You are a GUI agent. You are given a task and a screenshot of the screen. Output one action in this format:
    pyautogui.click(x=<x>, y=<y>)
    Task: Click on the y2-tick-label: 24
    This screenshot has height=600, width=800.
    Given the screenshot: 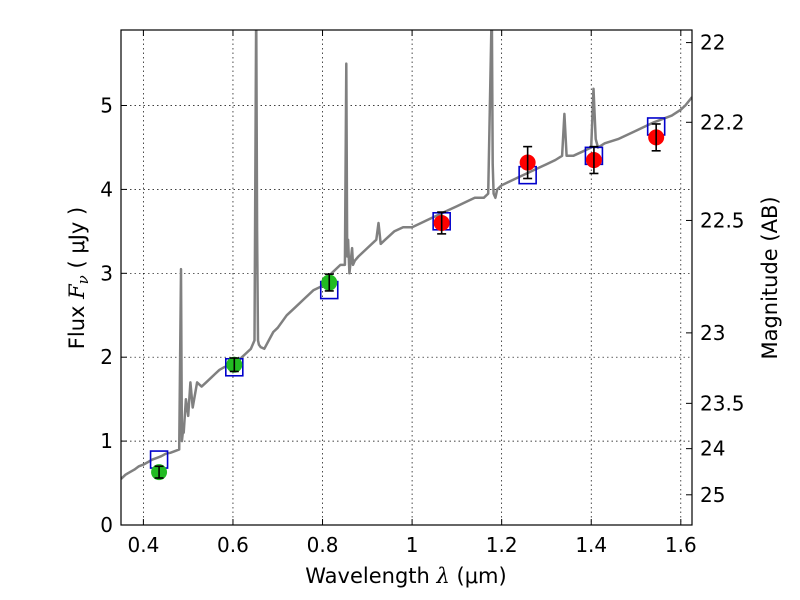 What is the action you would take?
    pyautogui.click(x=712, y=449)
    